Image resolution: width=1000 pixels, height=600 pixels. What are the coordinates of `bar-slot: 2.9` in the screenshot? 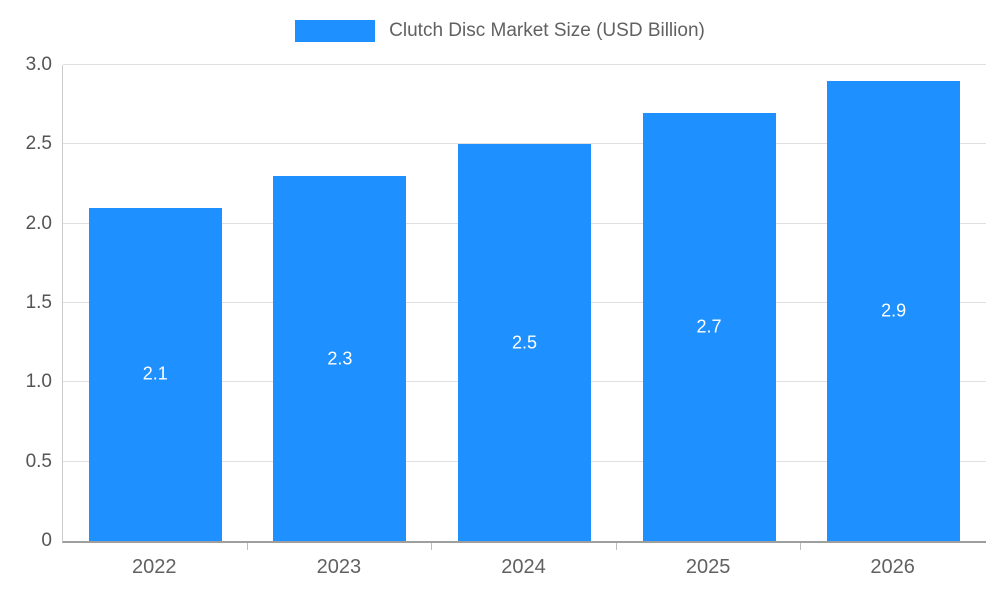 It's located at (893, 303).